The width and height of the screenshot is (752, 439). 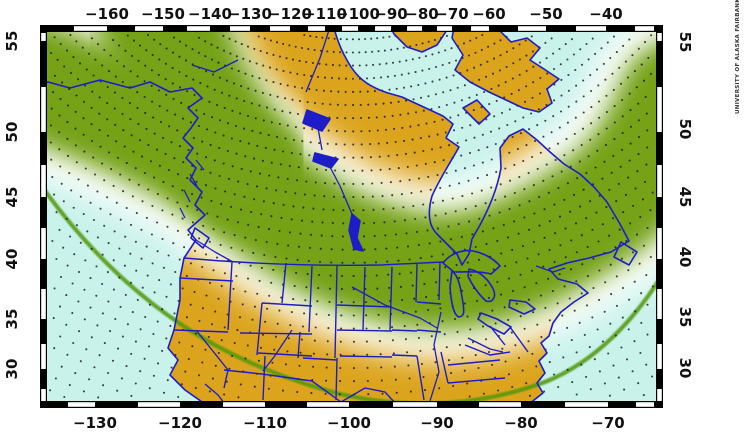 What do you see at coordinates (43, 216) in the screenshot?
I see `frame-left` at bounding box center [43, 216].